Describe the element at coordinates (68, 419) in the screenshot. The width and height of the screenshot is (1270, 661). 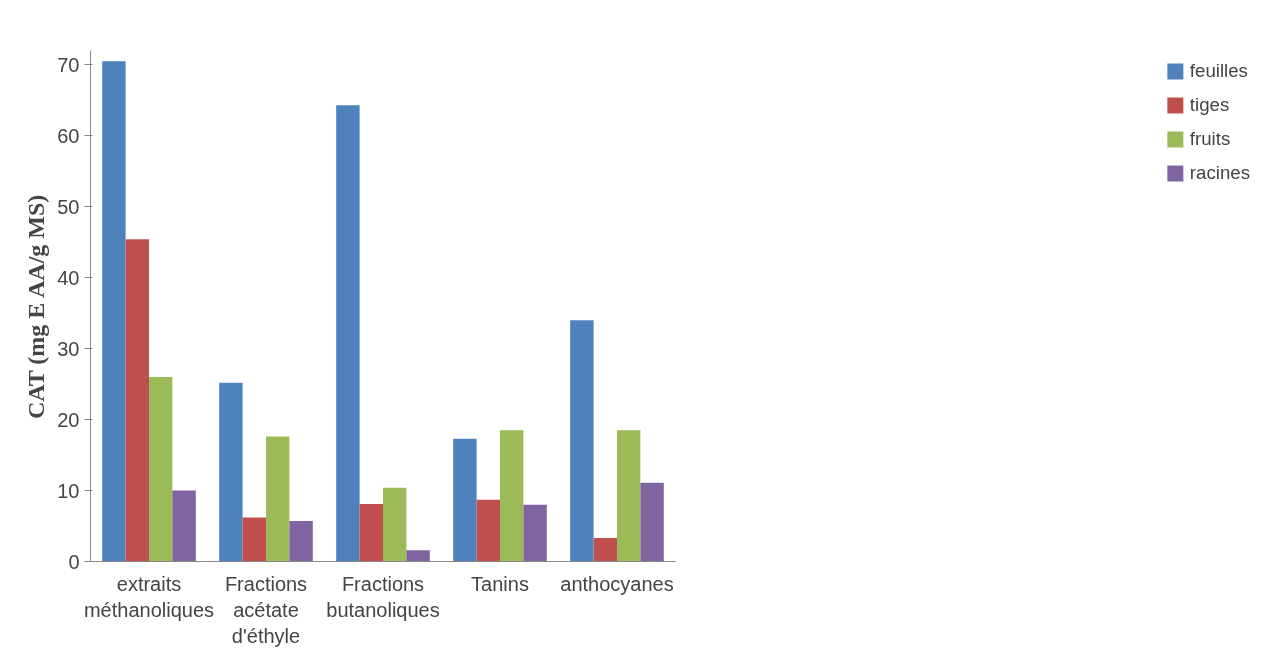
I see `y-tick-label: 20` at that location.